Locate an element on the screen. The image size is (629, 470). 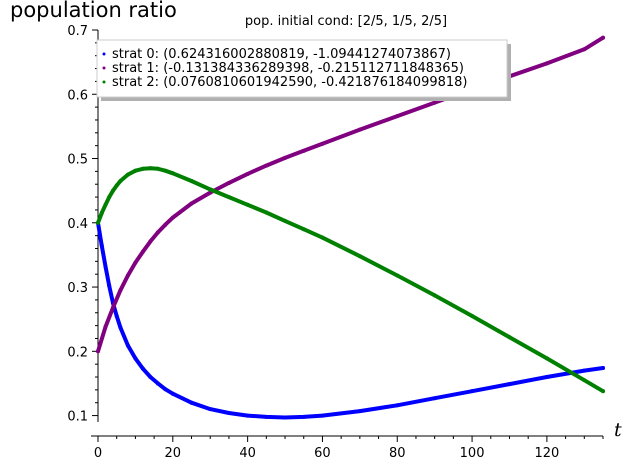
x-tick-label: 20 is located at coordinates (173, 453).